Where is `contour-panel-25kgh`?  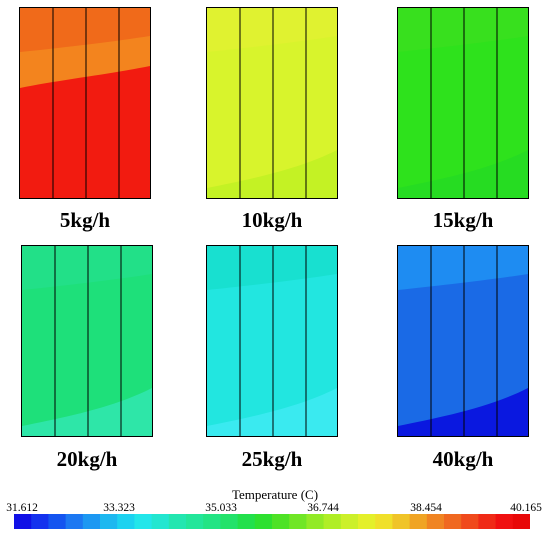
contour-panel-25kgh is located at coordinates (272, 341).